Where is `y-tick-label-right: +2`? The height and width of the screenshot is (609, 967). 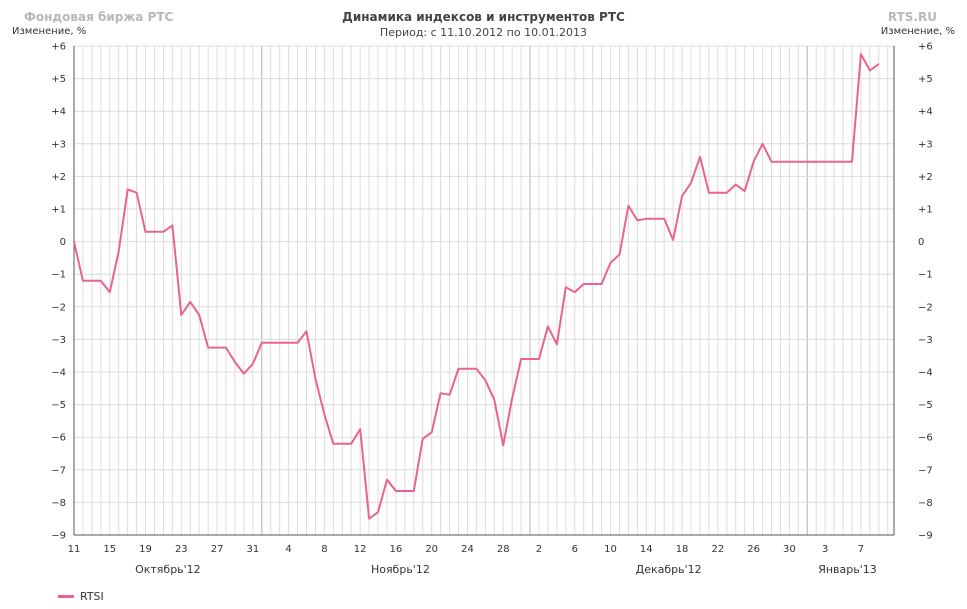
y-tick-label-right: +2 is located at coordinates (925, 177).